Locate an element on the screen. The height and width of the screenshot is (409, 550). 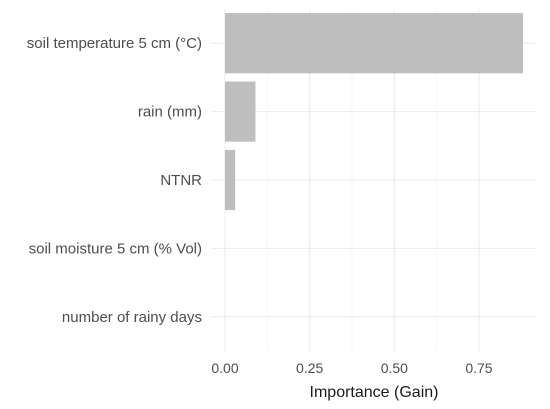
x-axis-title: Importance (Gain) is located at coordinates (374, 392).